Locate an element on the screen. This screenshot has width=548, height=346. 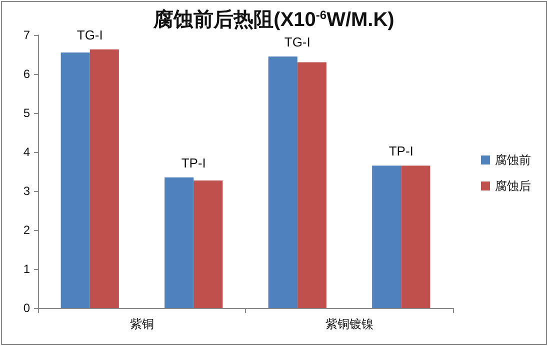
legend-label: 腐蚀前 is located at coordinates (513, 160).